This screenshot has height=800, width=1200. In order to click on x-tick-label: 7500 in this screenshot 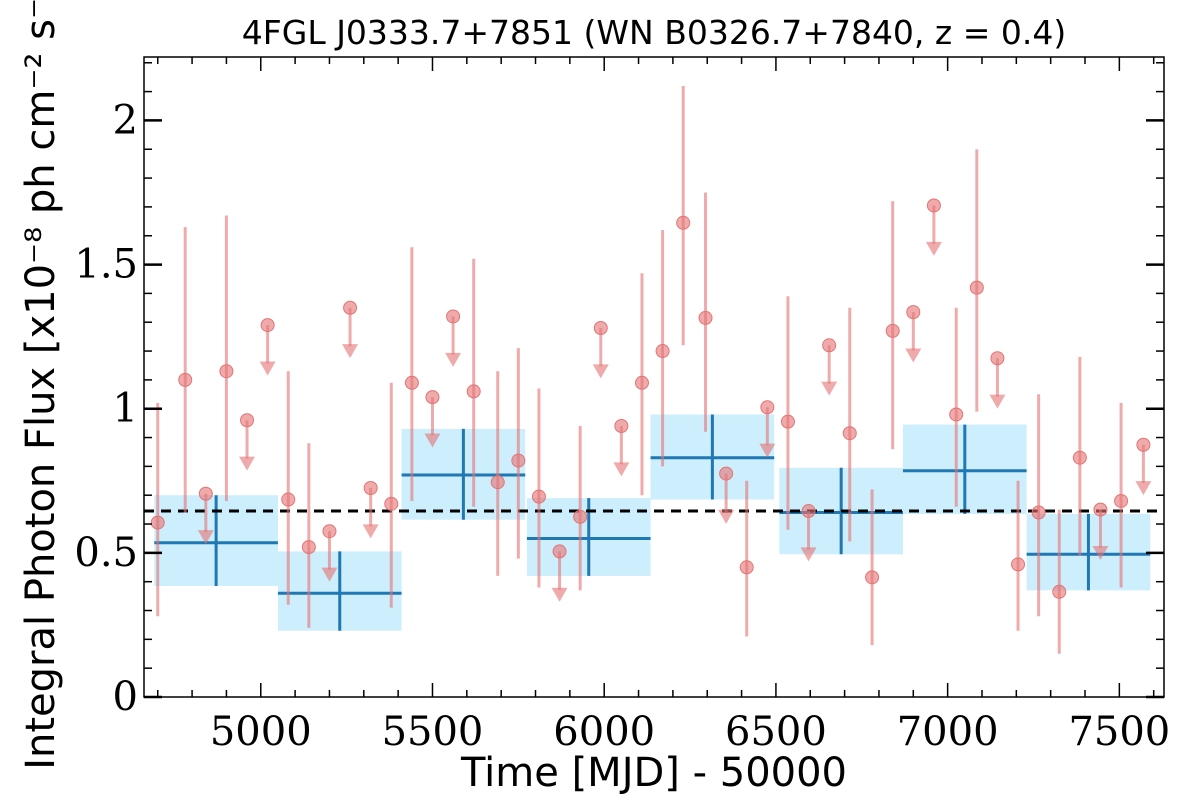, I will do `click(1119, 732)`.